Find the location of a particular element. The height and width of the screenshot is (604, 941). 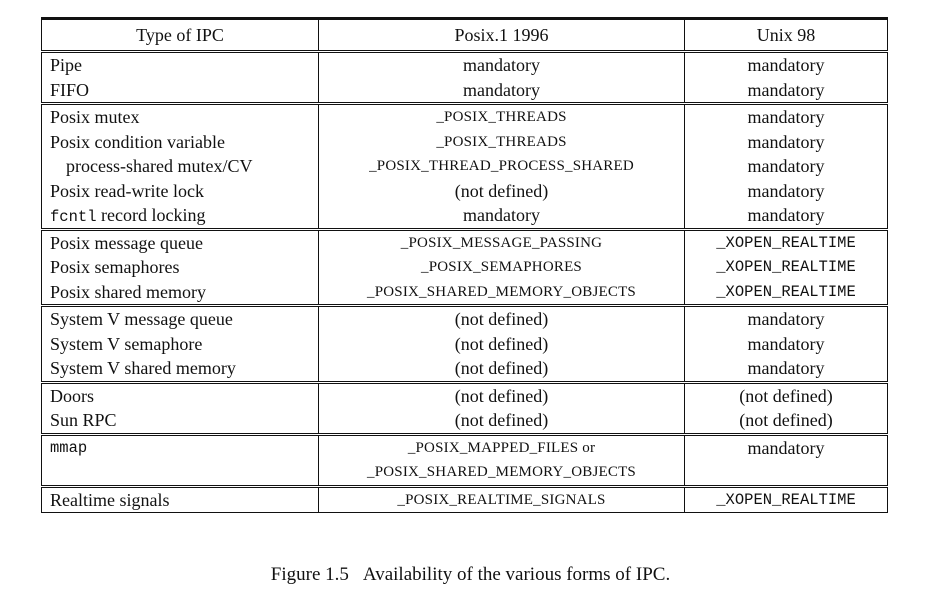

cell-ipc-type: System V semaphore is located at coordinates (179, 343).